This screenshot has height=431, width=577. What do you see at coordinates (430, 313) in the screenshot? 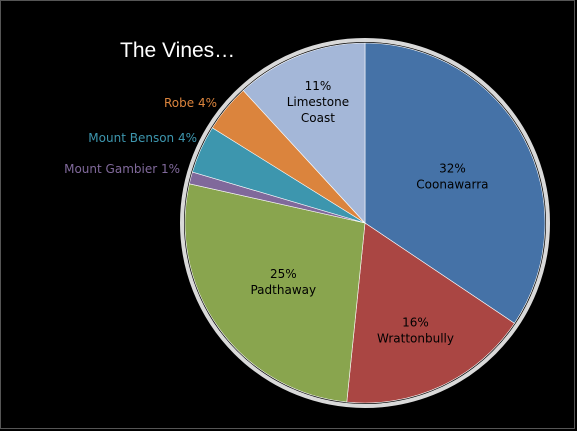
I see `pie-slice-wrattonbully` at bounding box center [430, 313].